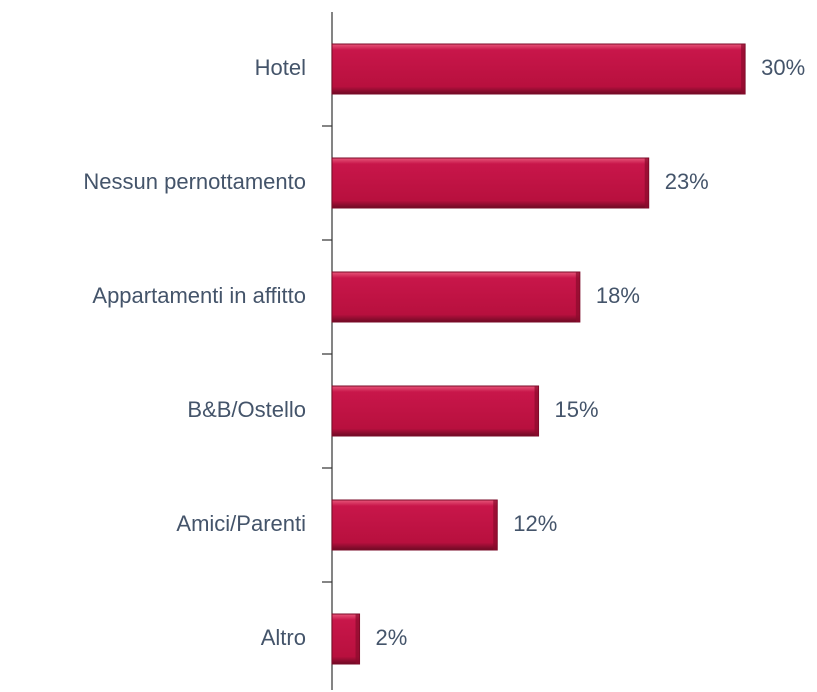 This screenshot has width=817, height=692. Describe the element at coordinates (687, 181) in the screenshot. I see `value-label: 23%` at that location.